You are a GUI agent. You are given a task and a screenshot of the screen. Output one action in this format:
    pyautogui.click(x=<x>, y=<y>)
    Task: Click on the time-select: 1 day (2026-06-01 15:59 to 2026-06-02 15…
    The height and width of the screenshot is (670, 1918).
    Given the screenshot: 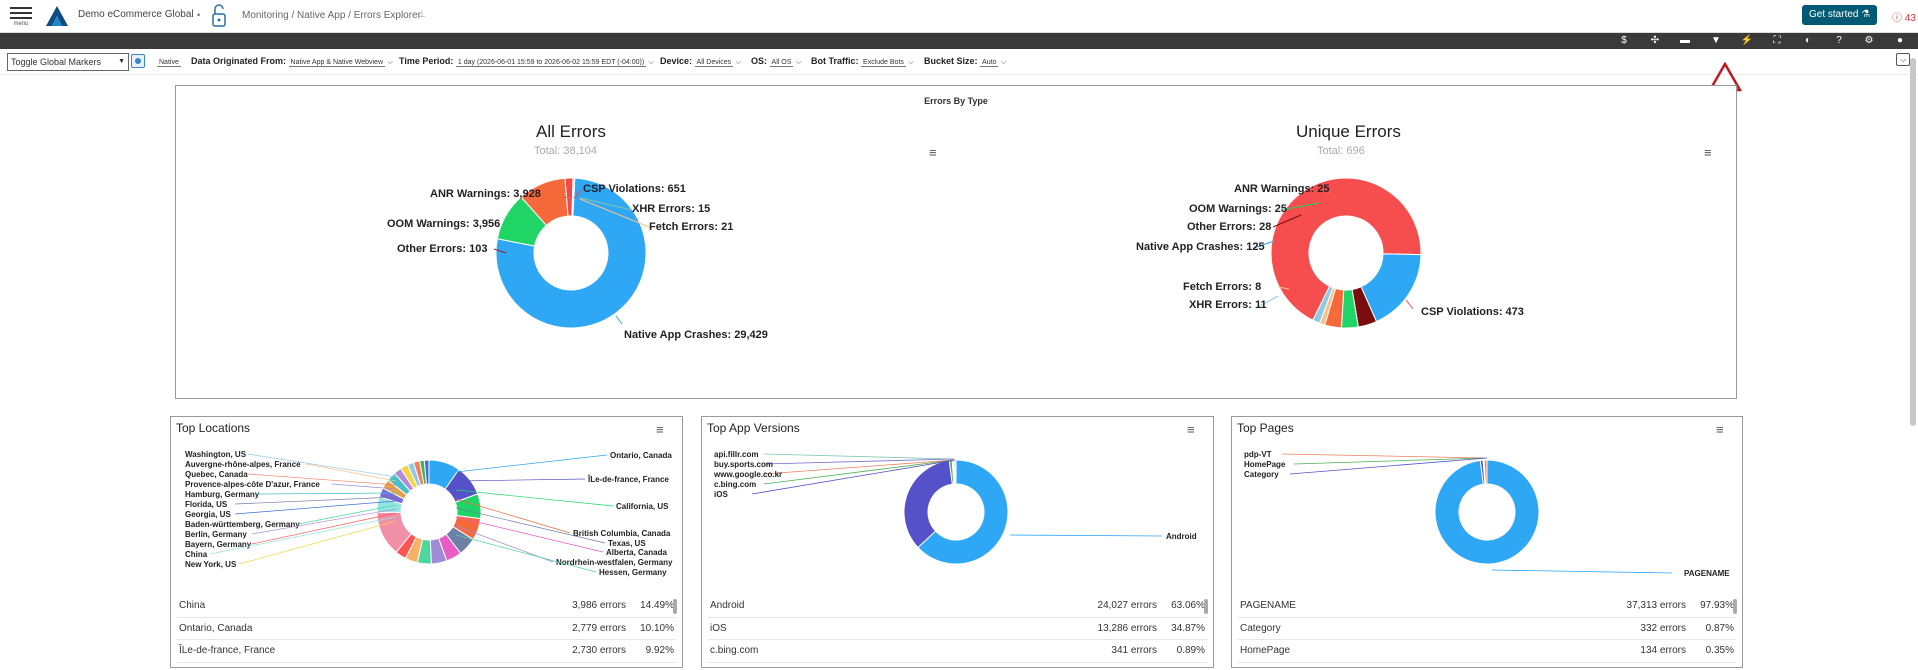 What is the action you would take?
    pyautogui.click(x=551, y=63)
    